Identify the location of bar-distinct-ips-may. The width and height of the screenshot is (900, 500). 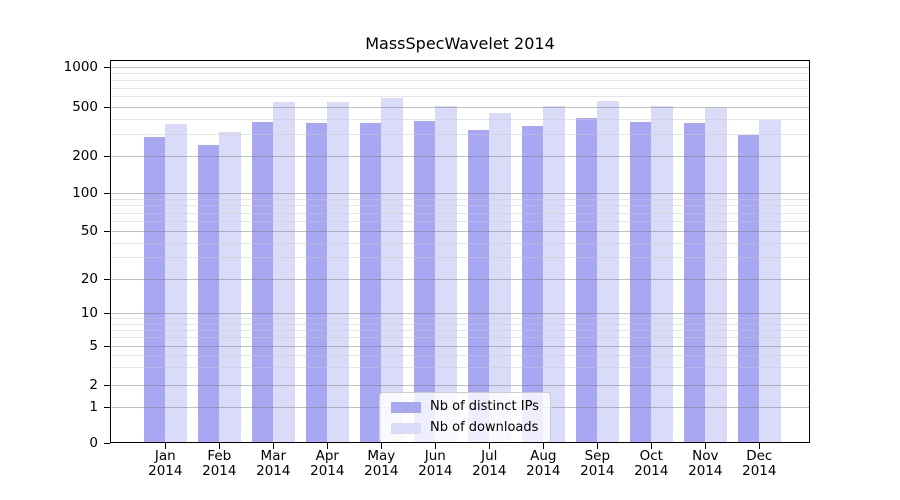
(370, 282).